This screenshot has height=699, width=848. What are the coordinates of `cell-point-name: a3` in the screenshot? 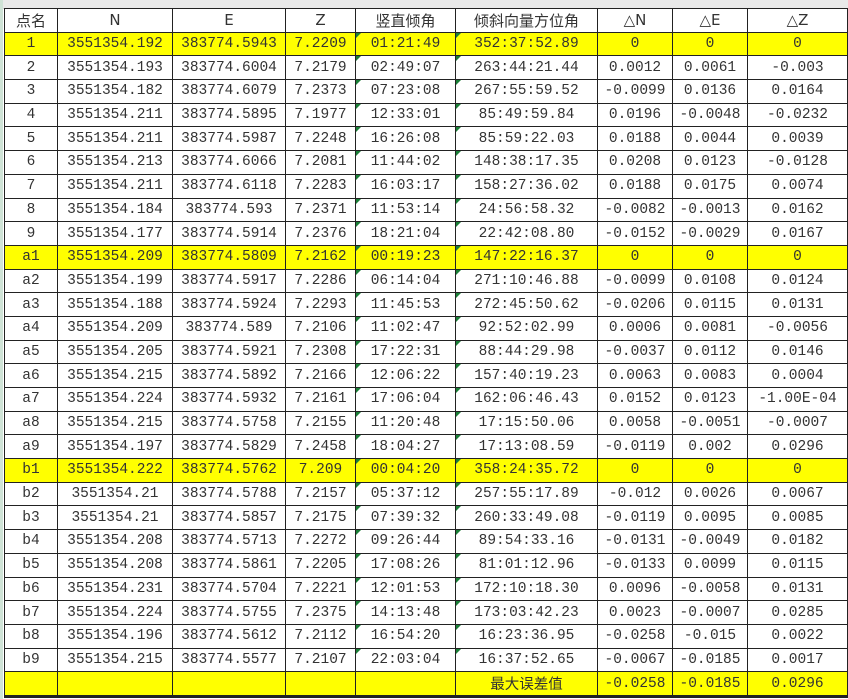 It's located at (31, 304).